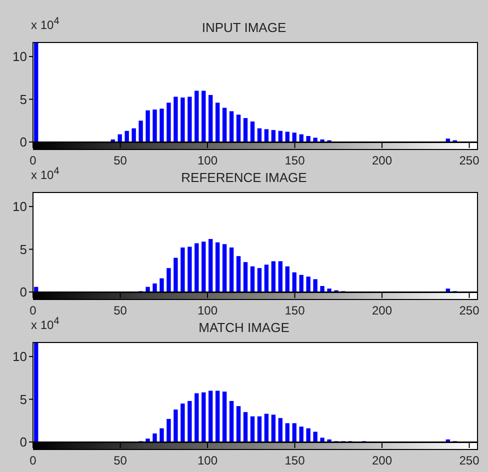  I want to click on chart-title: REFERENCE IMAGE, so click(244, 177).